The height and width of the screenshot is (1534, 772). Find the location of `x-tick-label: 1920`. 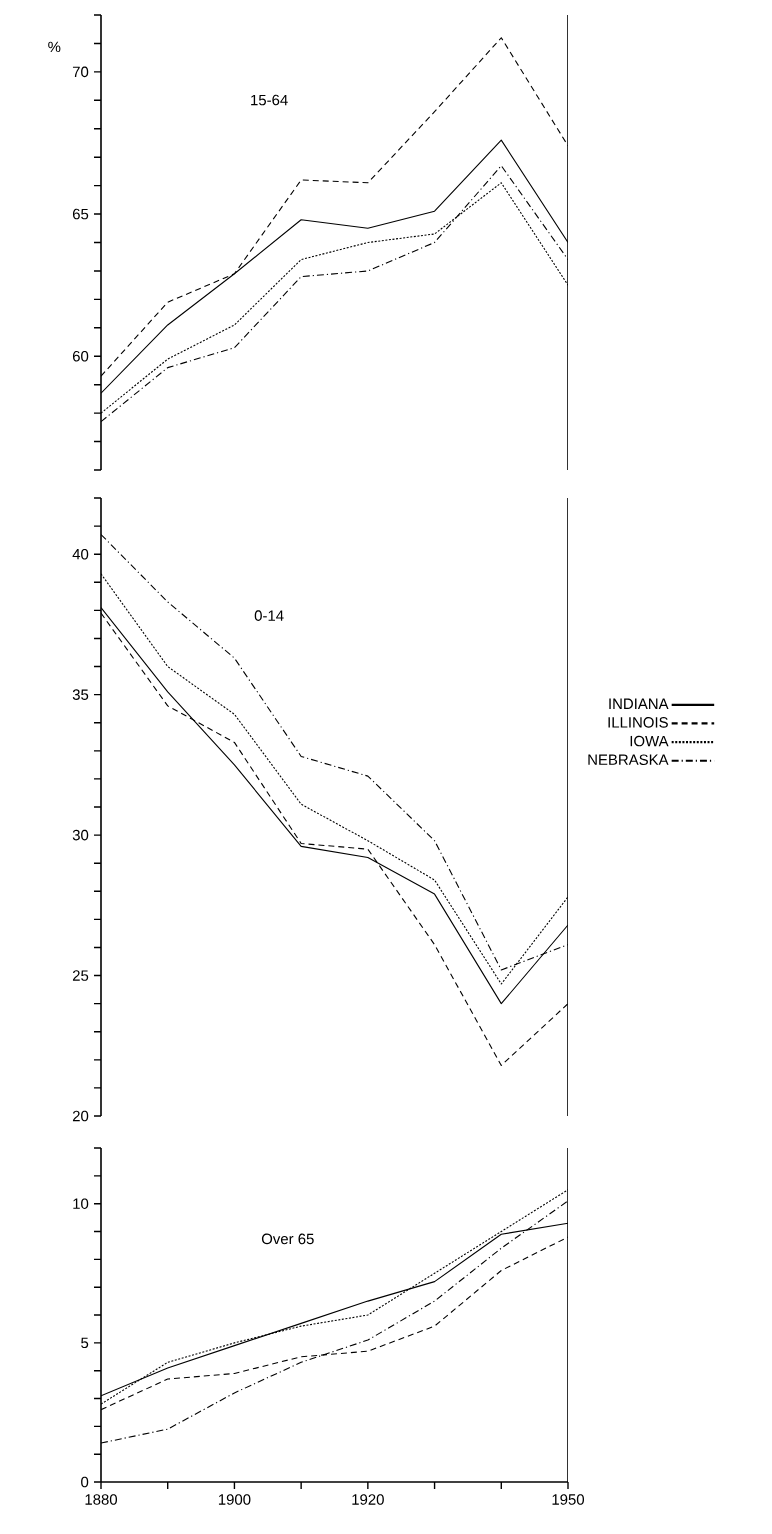

x-tick-label: 1920 is located at coordinates (368, 1499).